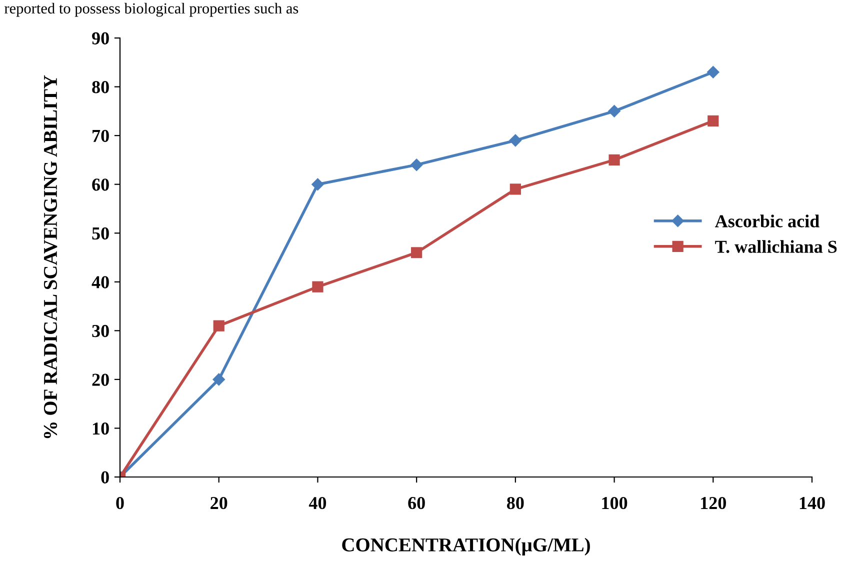 This screenshot has height=567, width=841. What do you see at coordinates (466, 547) in the screenshot?
I see `x-axis-title: CONCENTRATION(µG/ML)` at bounding box center [466, 547].